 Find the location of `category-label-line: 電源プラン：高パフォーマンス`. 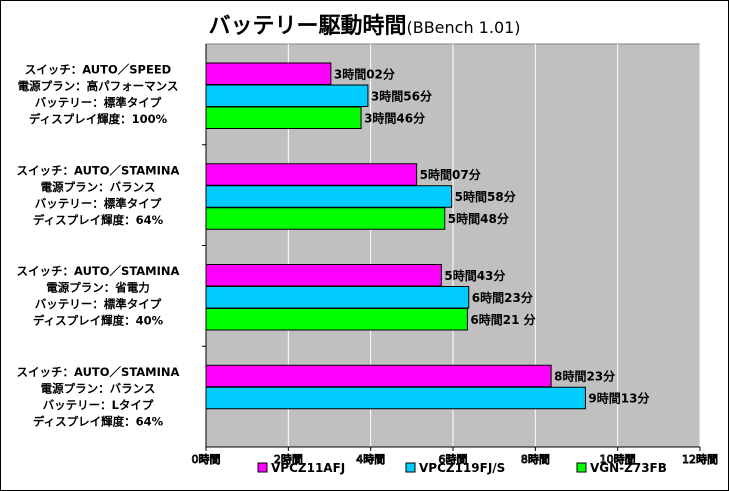

category-label-line: 電源プラン：高パフォーマンス is located at coordinates (98, 86).